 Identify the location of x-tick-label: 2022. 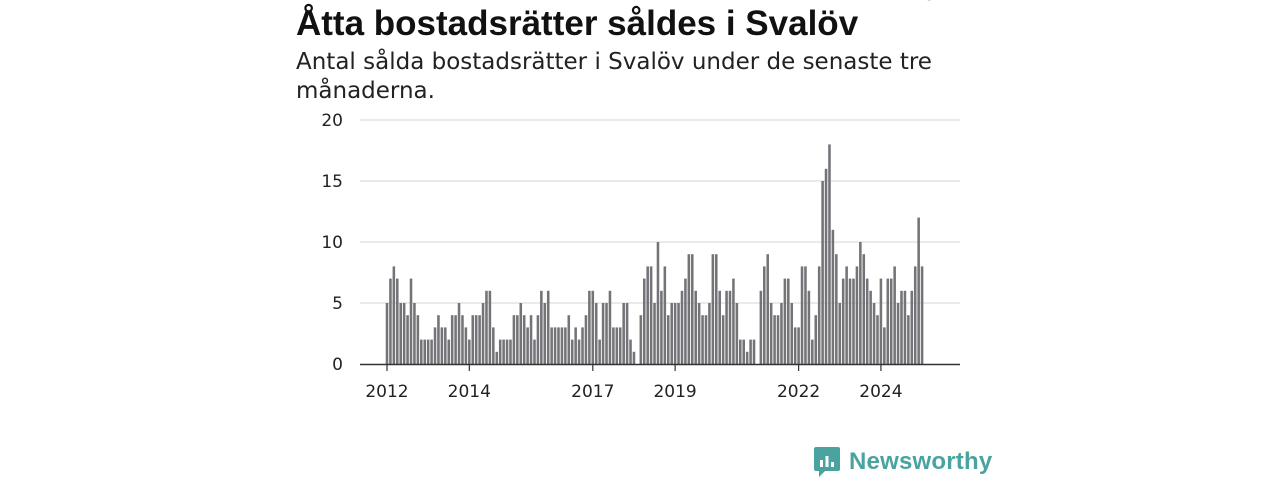
(798, 392).